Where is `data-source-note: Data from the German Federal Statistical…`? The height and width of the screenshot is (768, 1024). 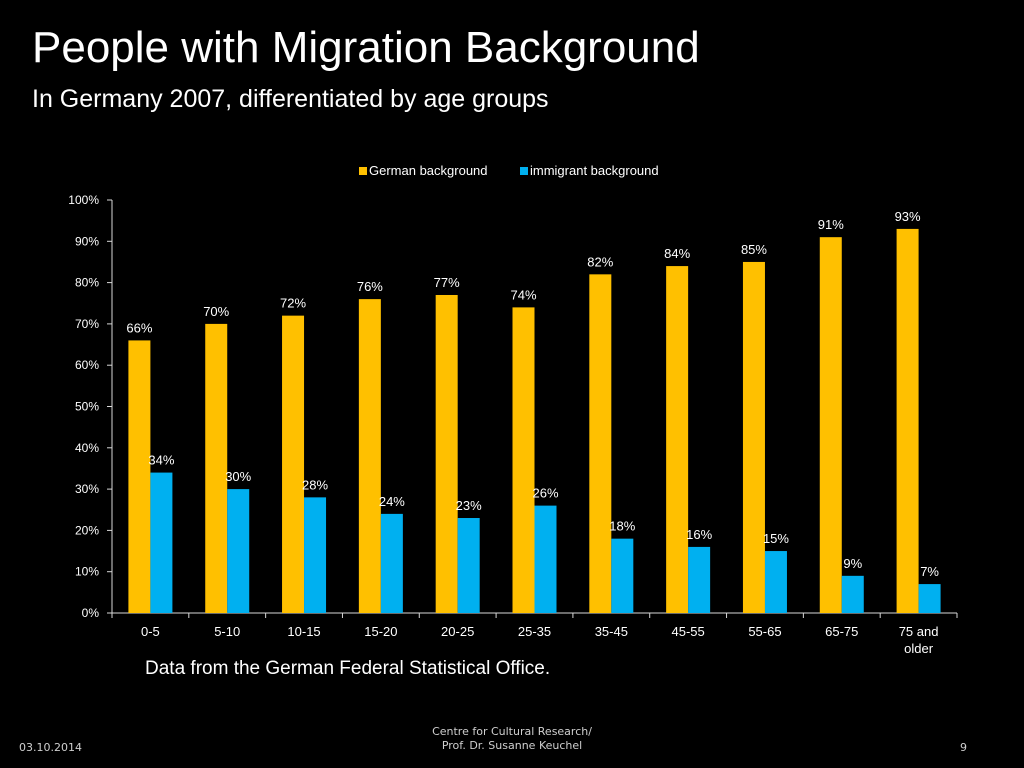 data-source-note: Data from the German Federal Statistical… is located at coordinates (348, 668).